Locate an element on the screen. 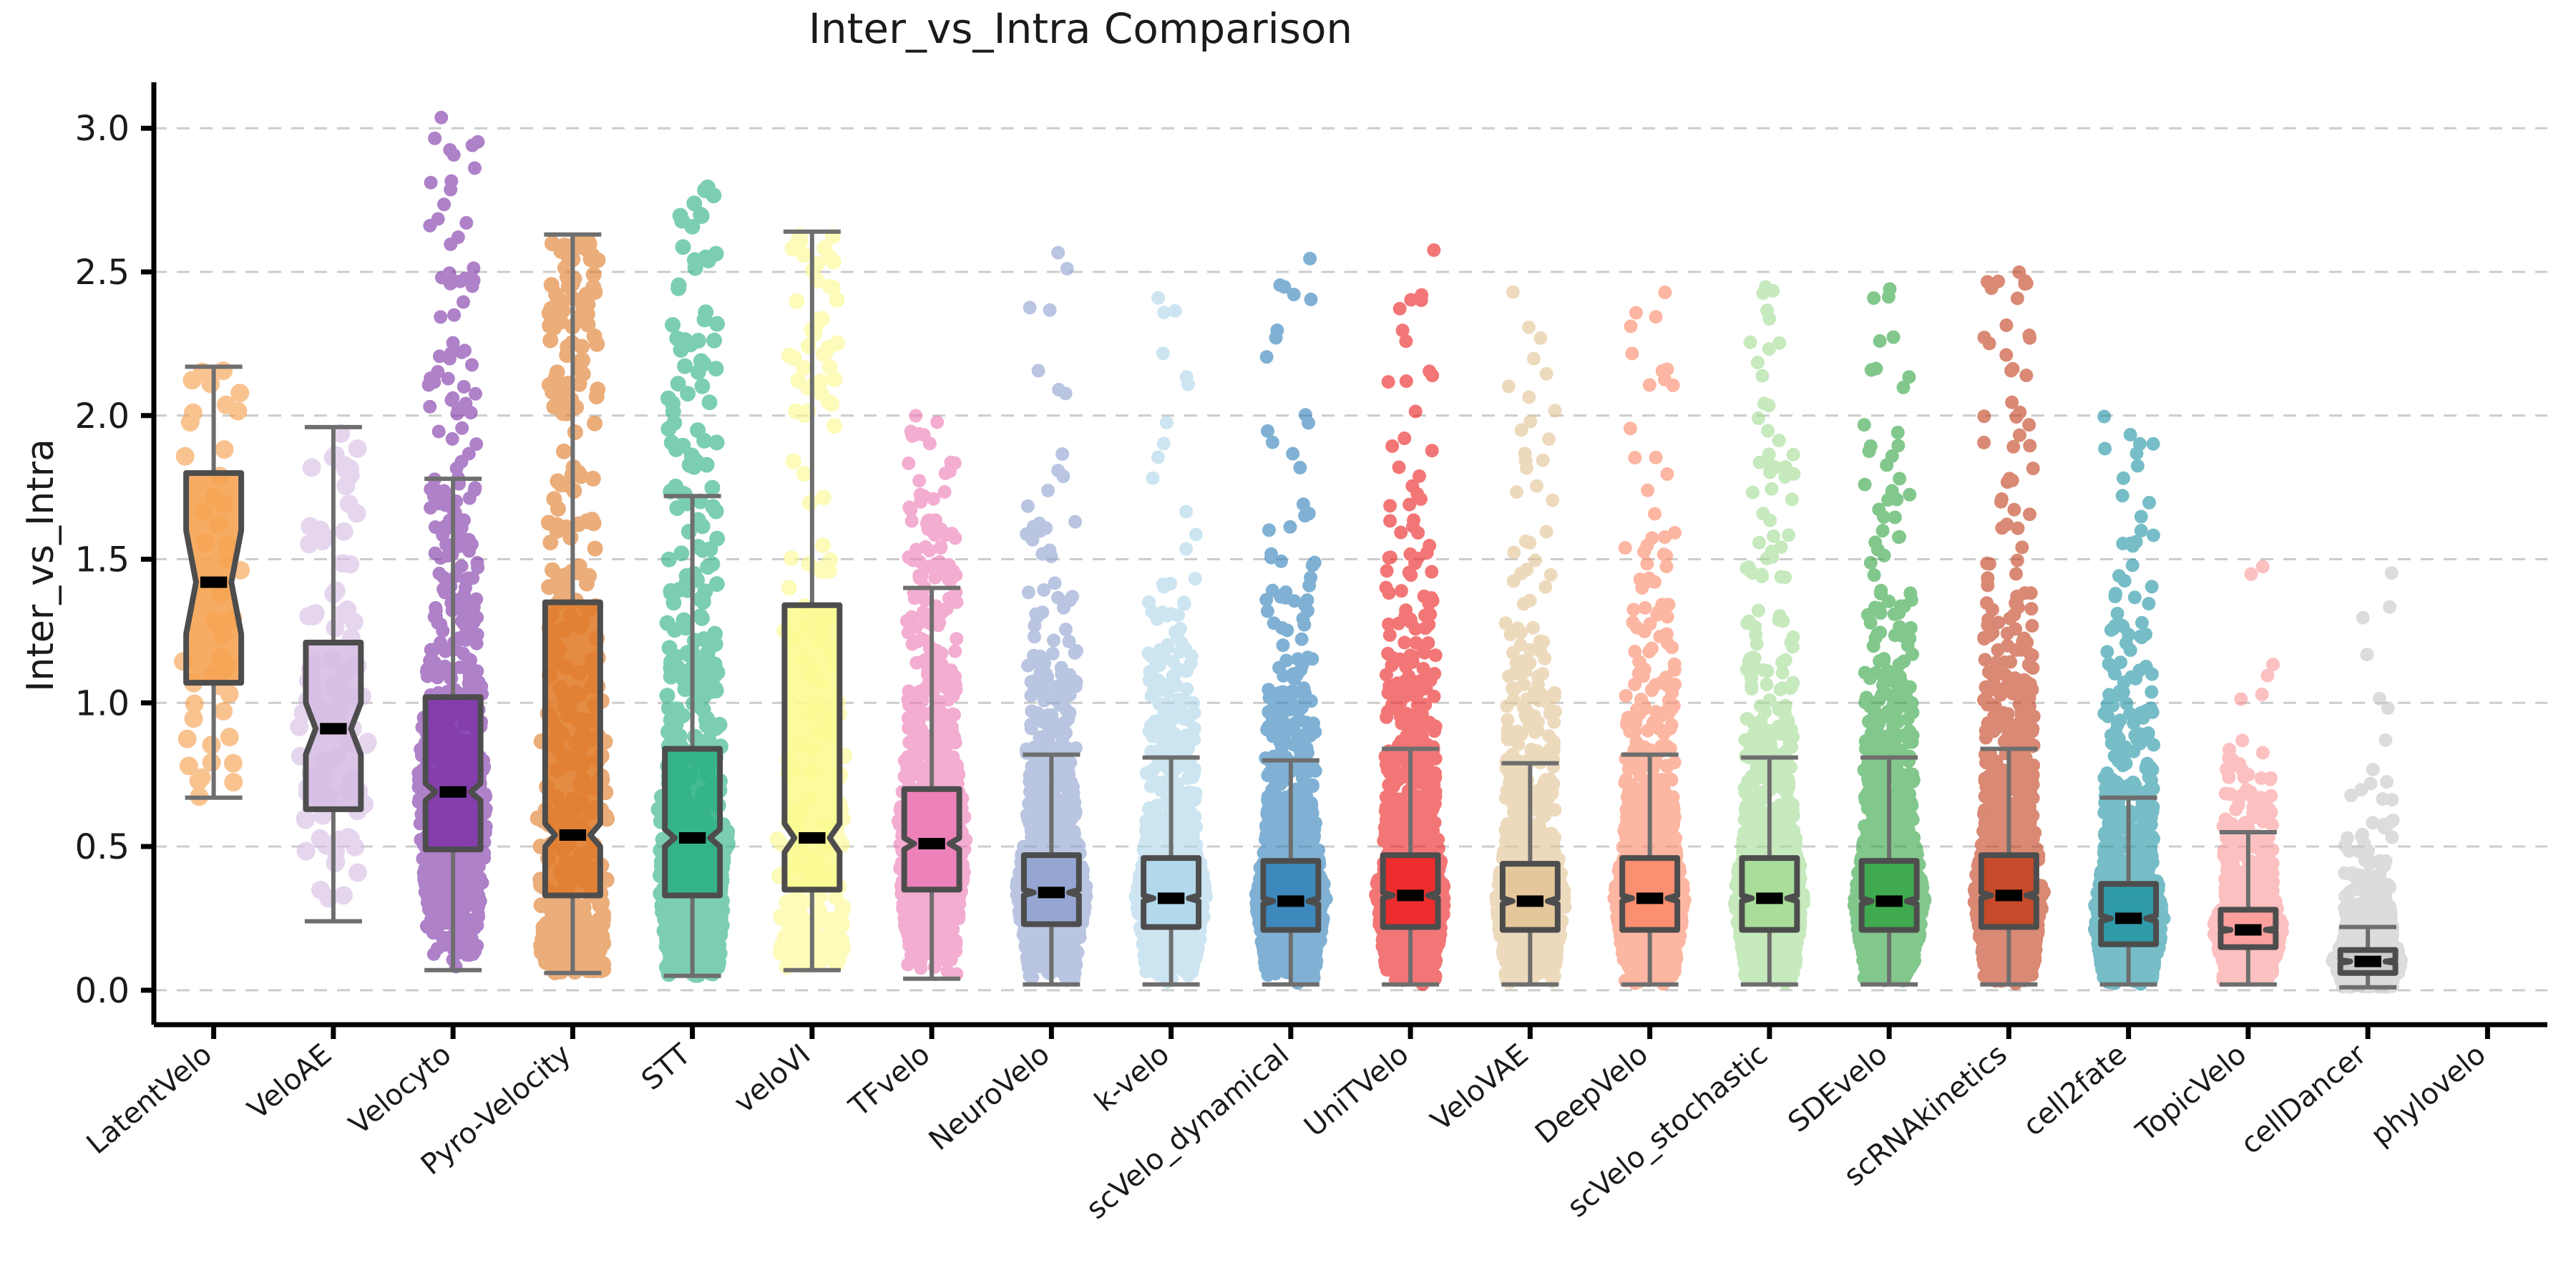 The image size is (2576, 1288). y-tick-label: 0.0 is located at coordinates (102, 991).